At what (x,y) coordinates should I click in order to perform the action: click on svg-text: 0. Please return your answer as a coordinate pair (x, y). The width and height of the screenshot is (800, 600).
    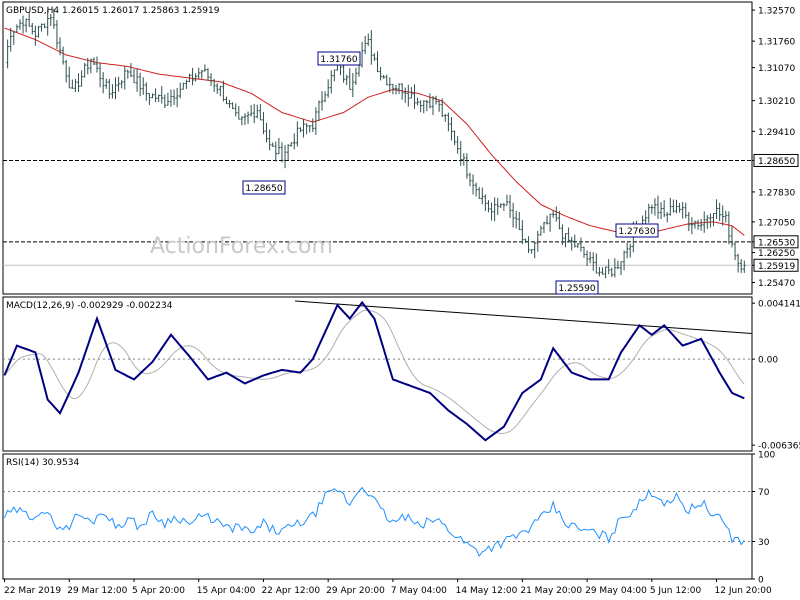
    Looking at the image, I should click on (761, 581).